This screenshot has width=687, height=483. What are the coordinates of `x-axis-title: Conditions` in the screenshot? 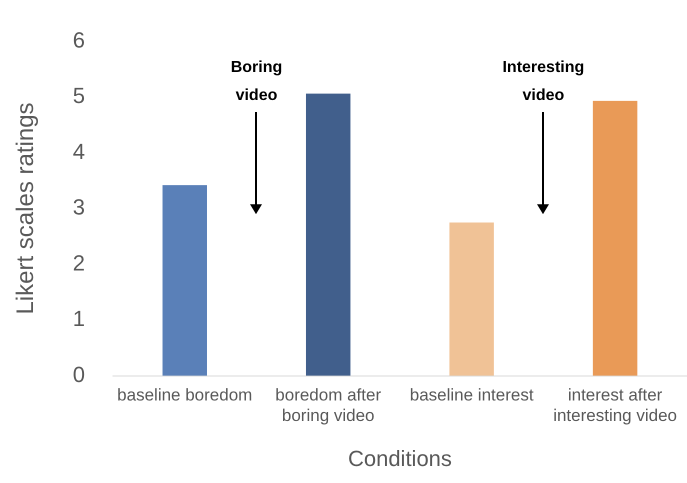 It's located at (400, 458).